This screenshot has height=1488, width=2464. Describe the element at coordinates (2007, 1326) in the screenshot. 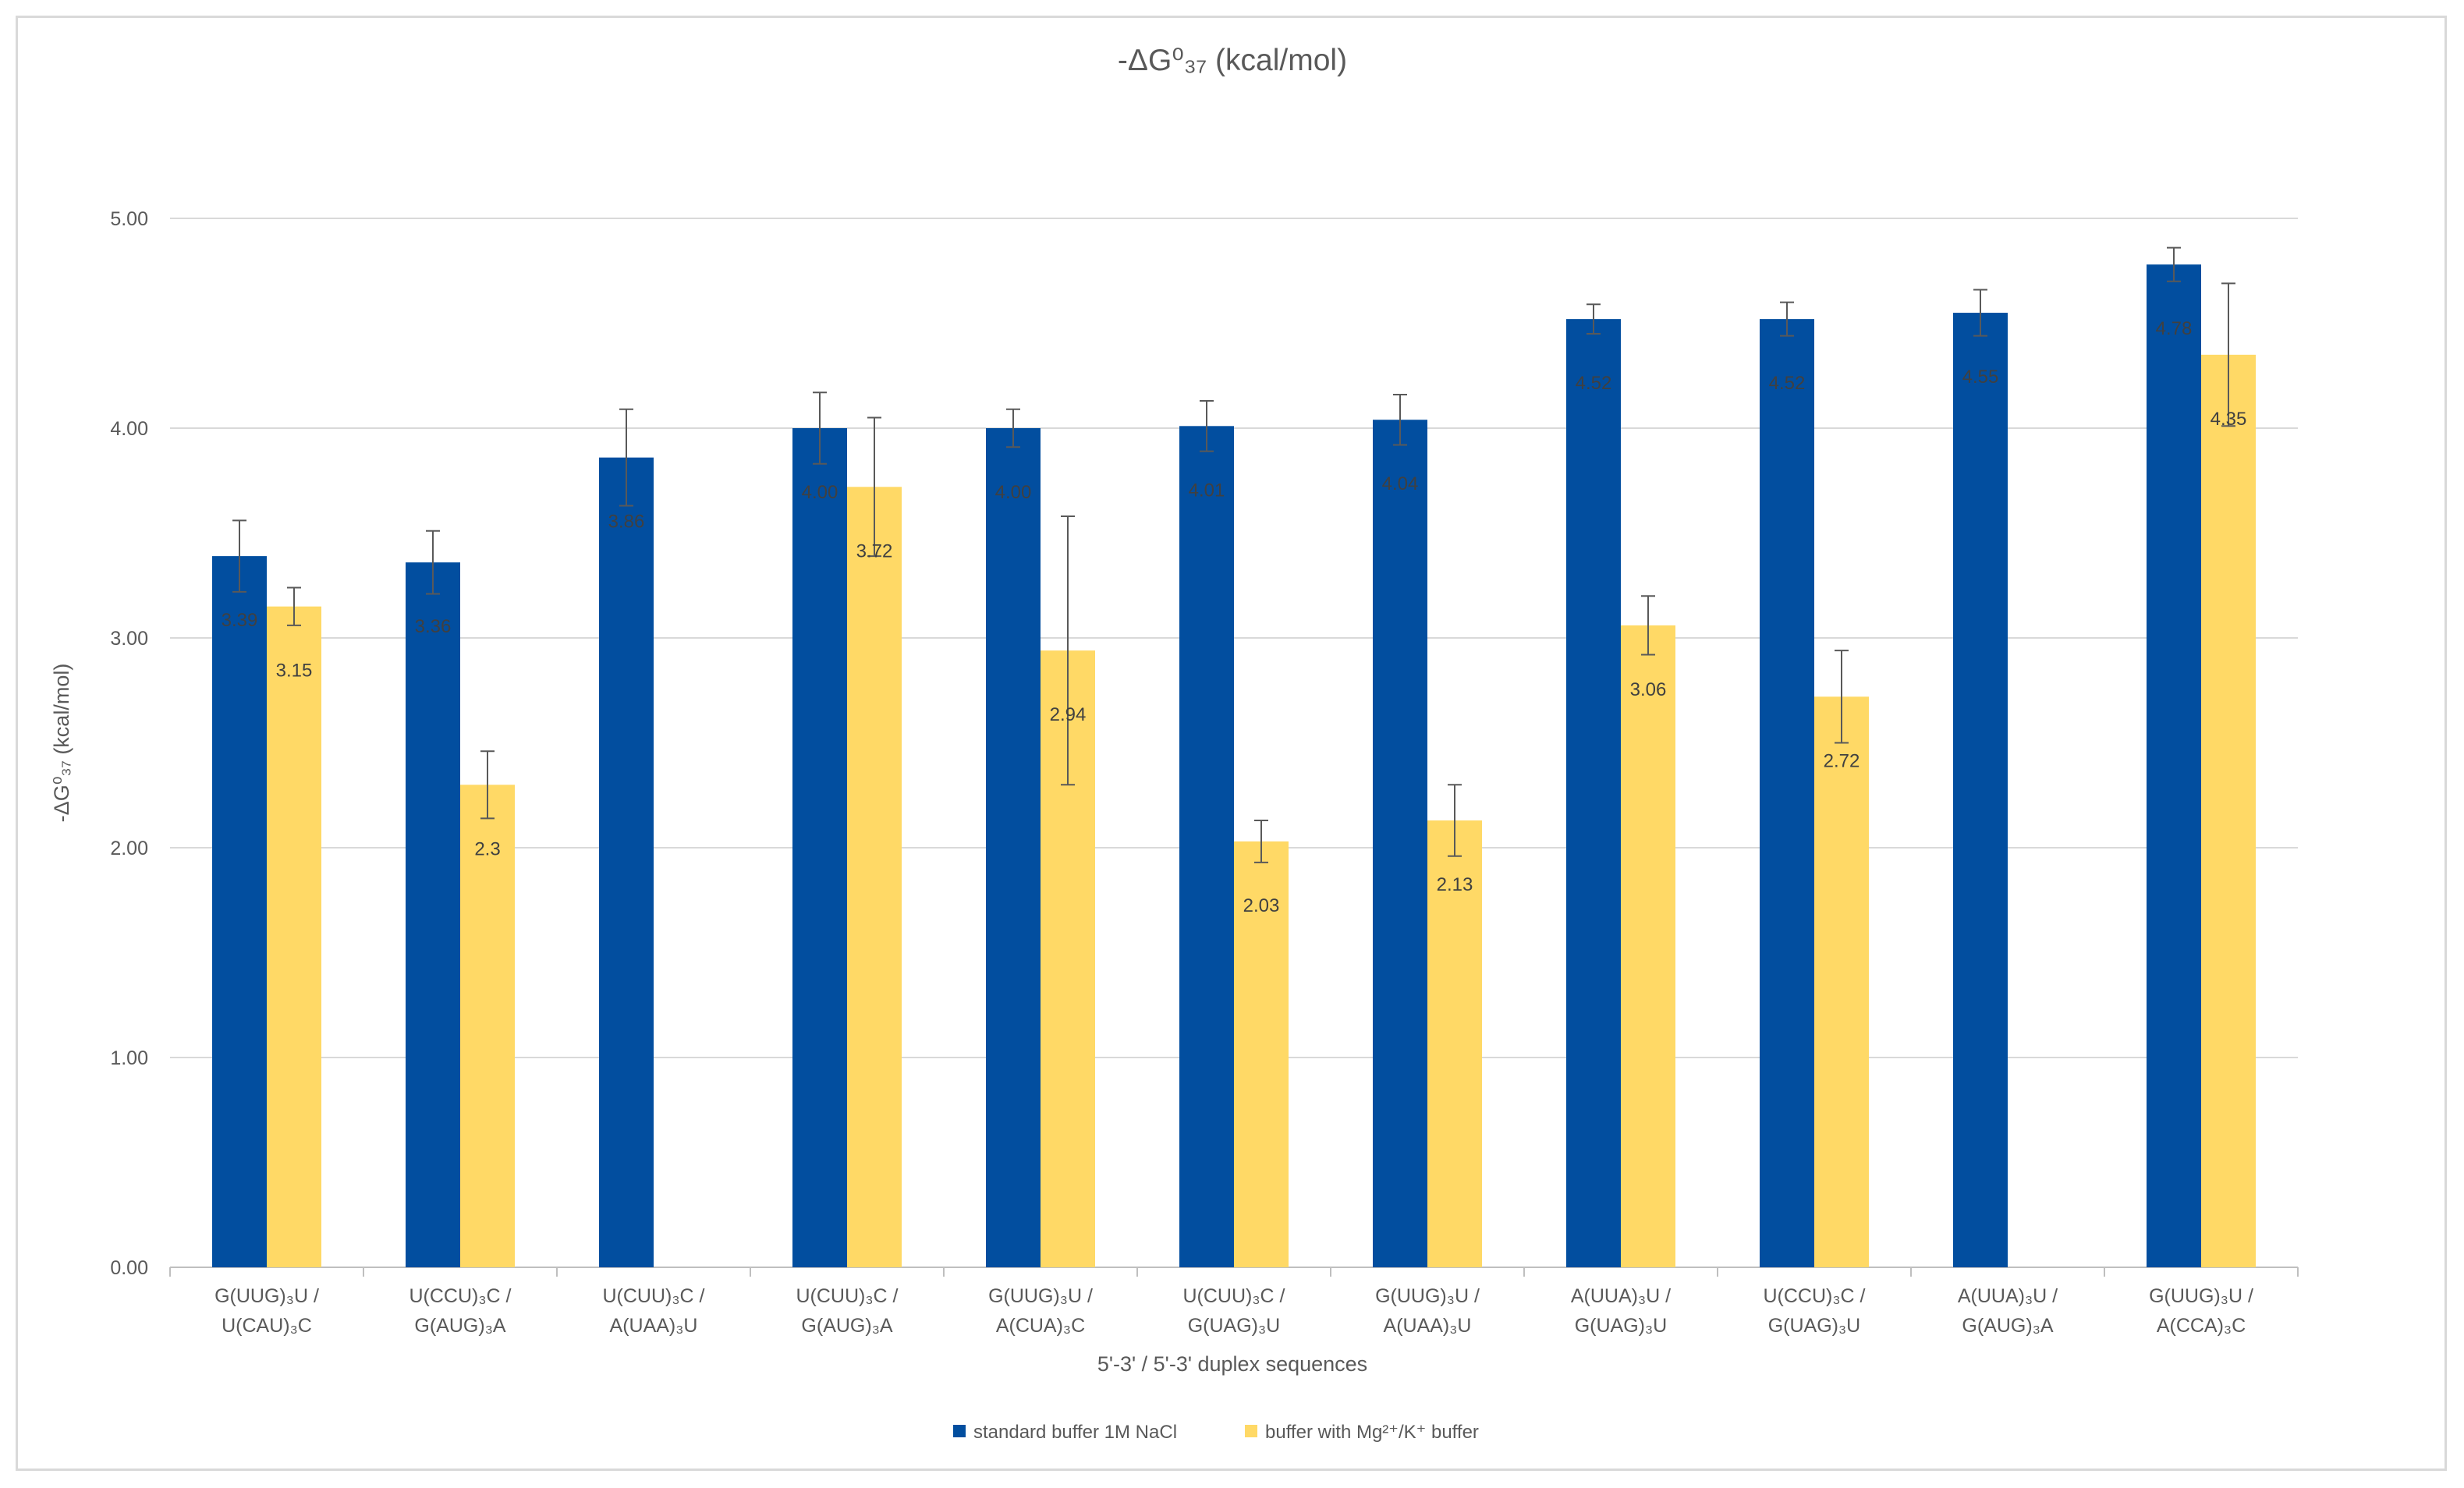

I see `category-label-9-line1: G(AUG)₃A` at that location.